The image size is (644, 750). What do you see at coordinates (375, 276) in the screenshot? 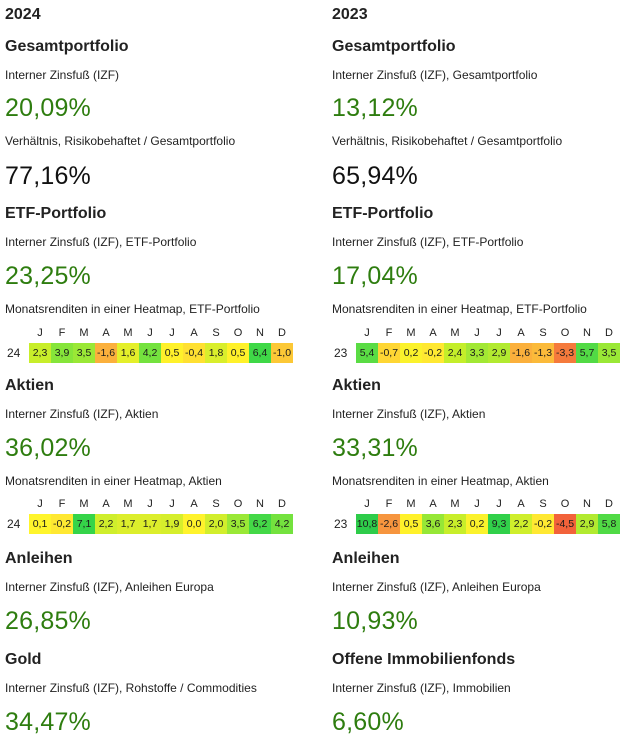
I see `etf-irr-value: 17,04%` at bounding box center [375, 276].